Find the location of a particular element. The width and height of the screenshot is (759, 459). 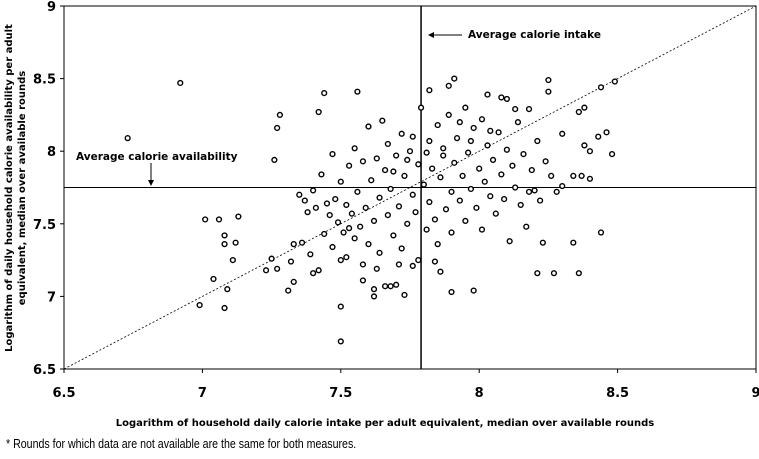

arrow-intake-head is located at coordinates (431, 35).